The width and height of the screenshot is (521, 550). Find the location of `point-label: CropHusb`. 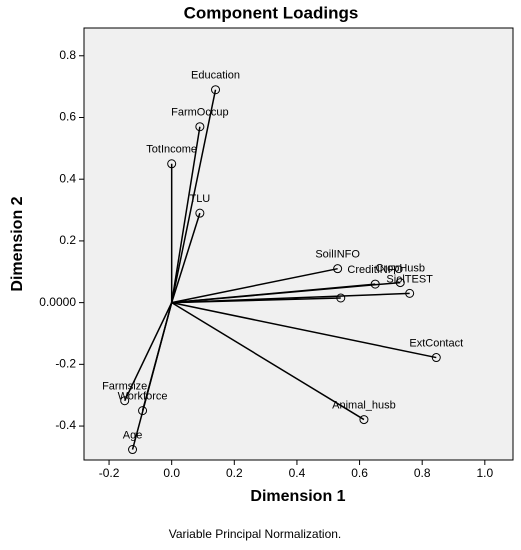

point-label: CropHusb is located at coordinates (401, 268).